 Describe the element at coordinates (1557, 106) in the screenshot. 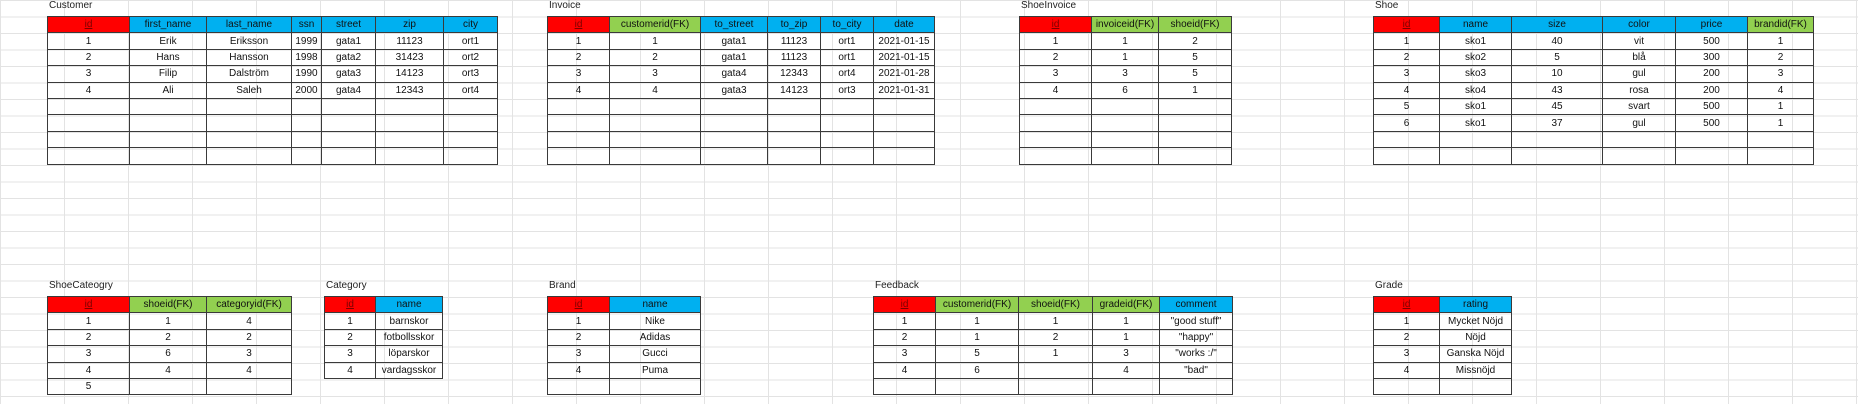

I see `table-cell: 45` at that location.